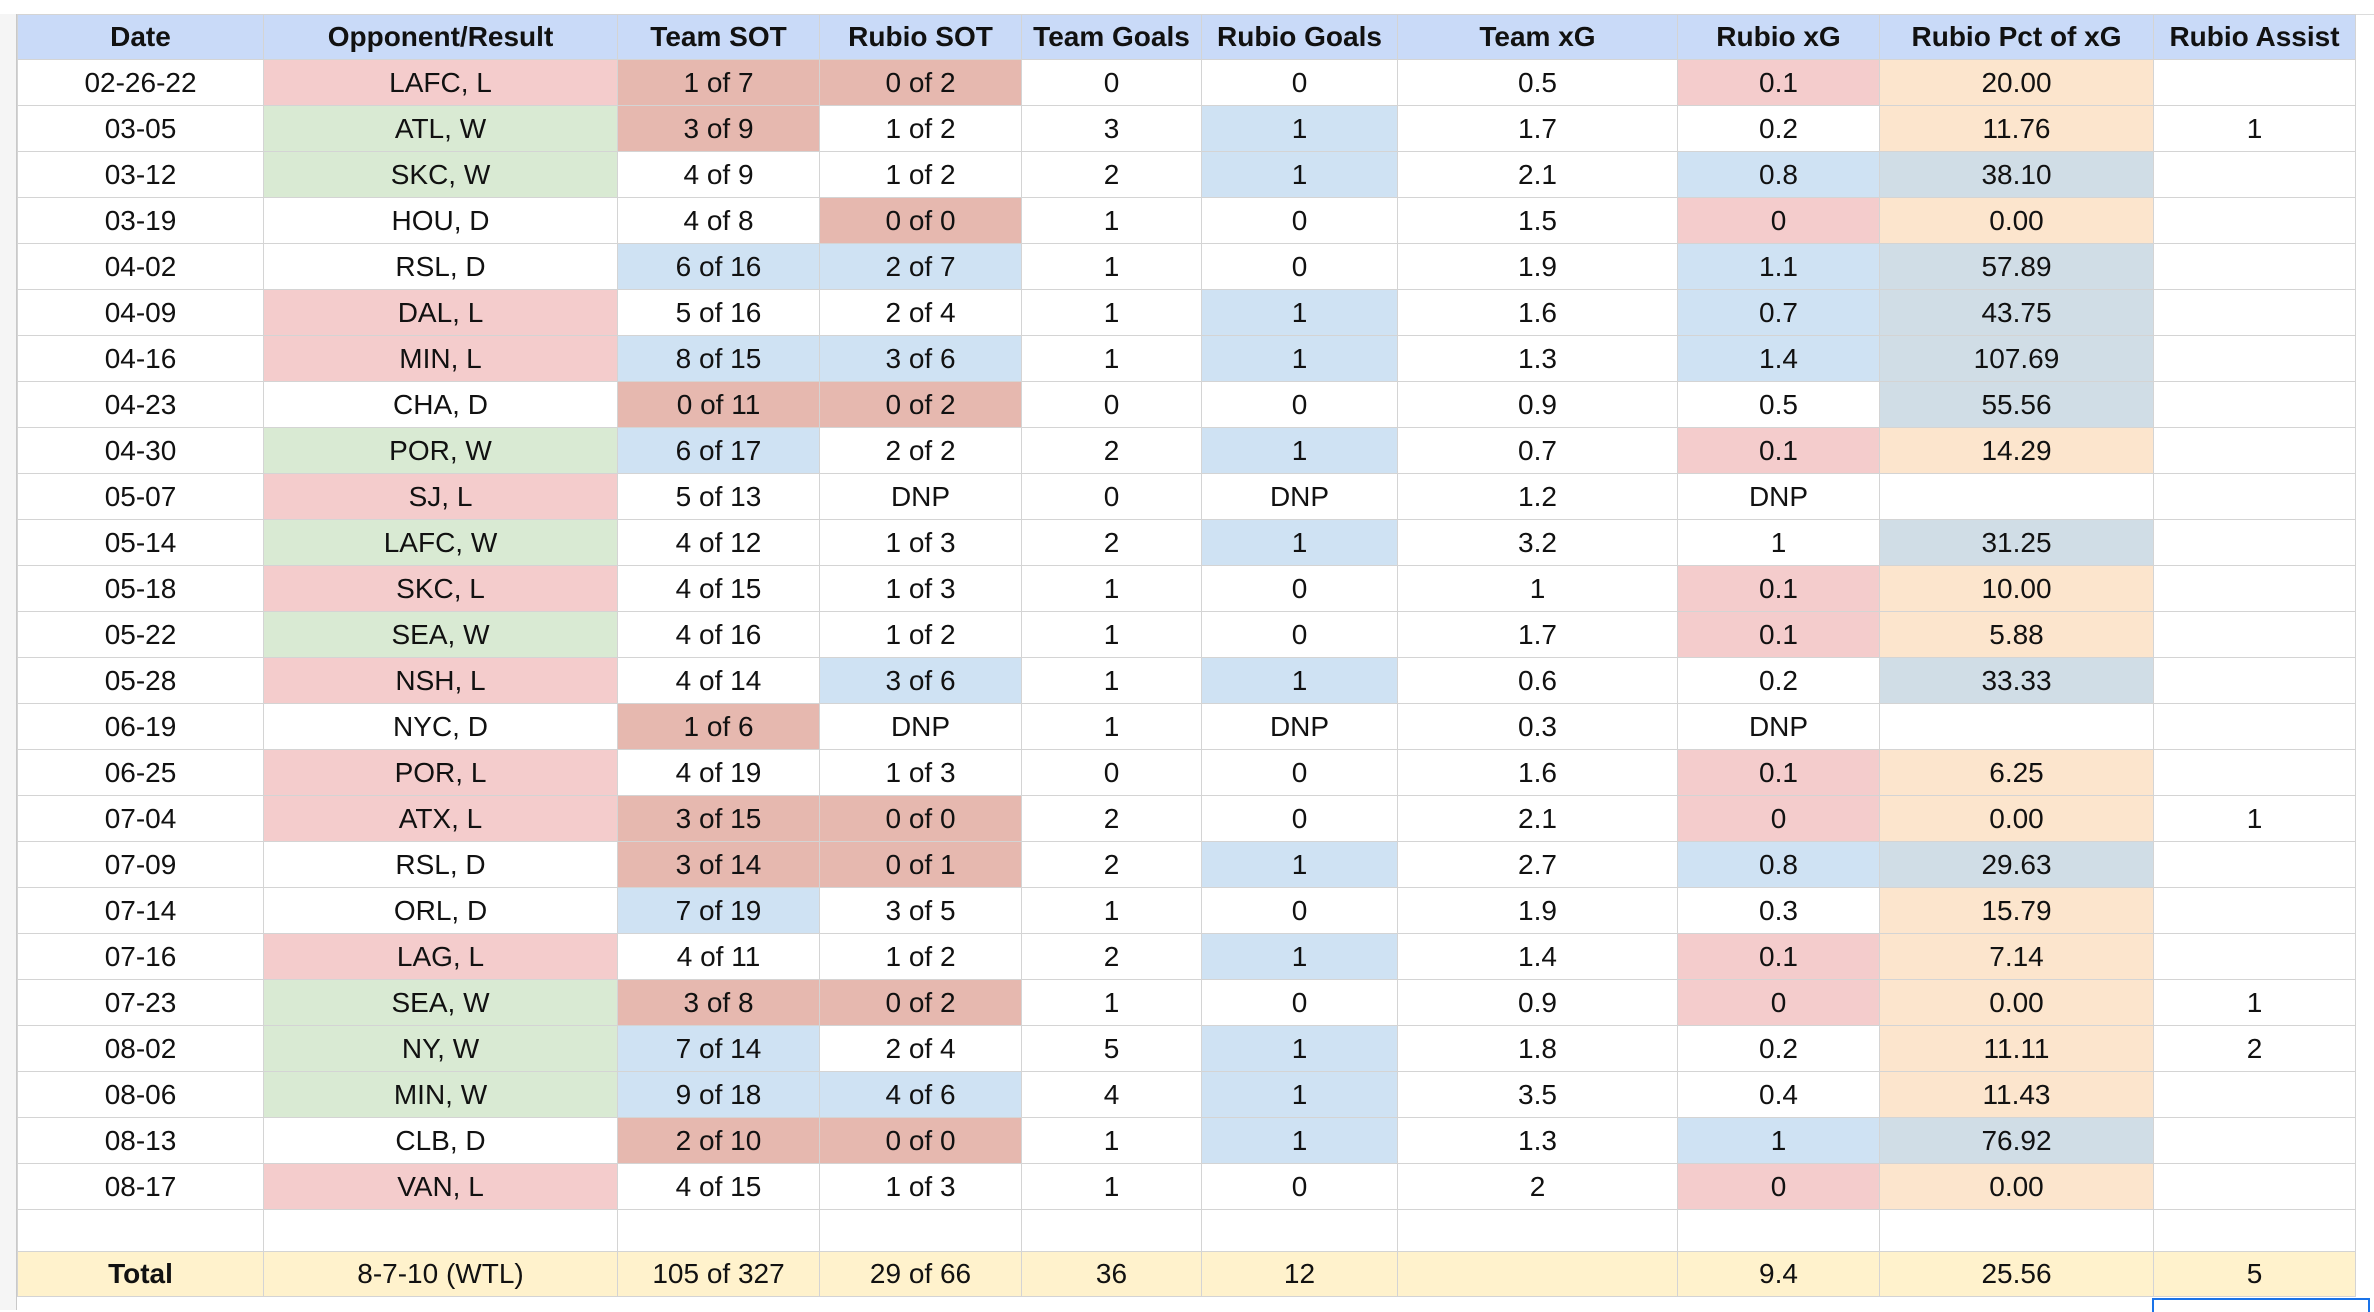 The width and height of the screenshot is (2374, 1312). I want to click on header-cell-rubio-assist: Rubio Assist, so click(2254, 37).